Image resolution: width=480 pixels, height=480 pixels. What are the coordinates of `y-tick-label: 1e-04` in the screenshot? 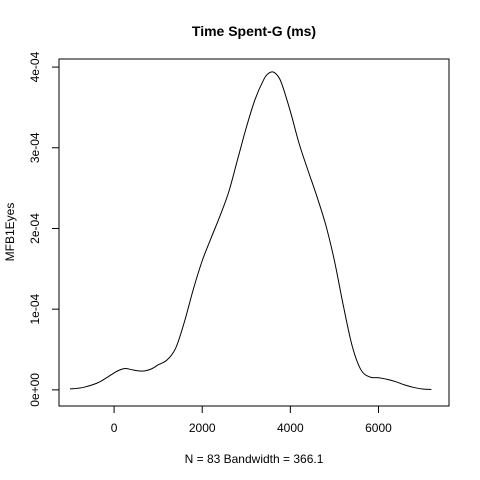 It's located at (35, 308).